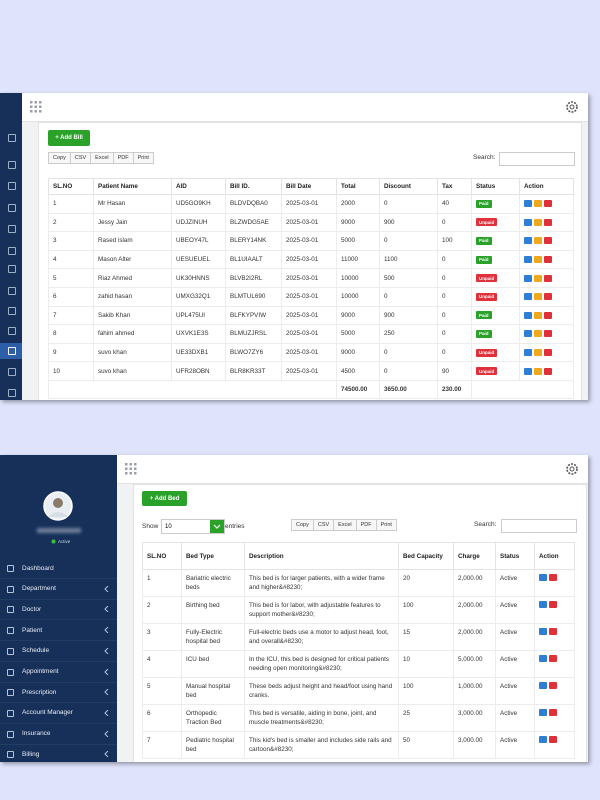  What do you see at coordinates (454, 186) in the screenshot?
I see `column-header: Tax` at bounding box center [454, 186].